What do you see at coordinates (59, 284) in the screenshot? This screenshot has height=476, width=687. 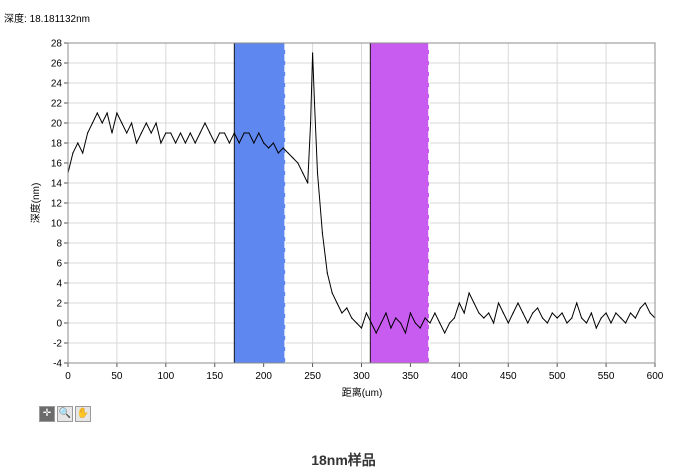 I see `y-tick-label: 4` at bounding box center [59, 284].